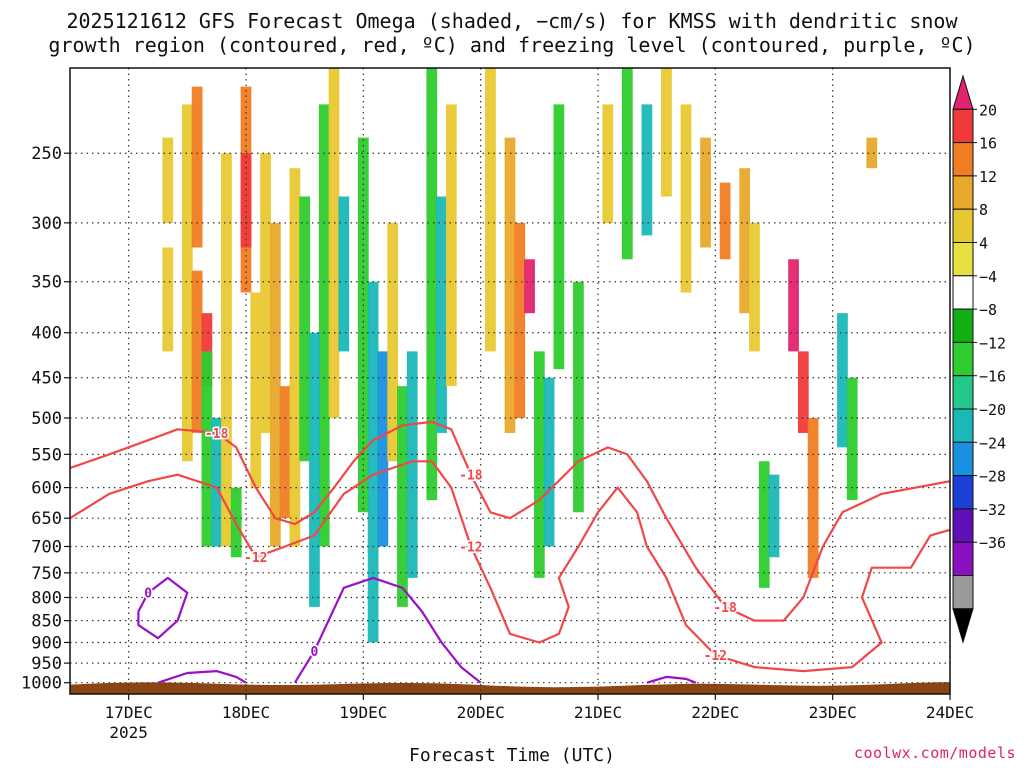 Image resolution: width=1024 pixels, height=768 pixels. I want to click on x-axis-label: Forecast Time (UTC), so click(512, 755).